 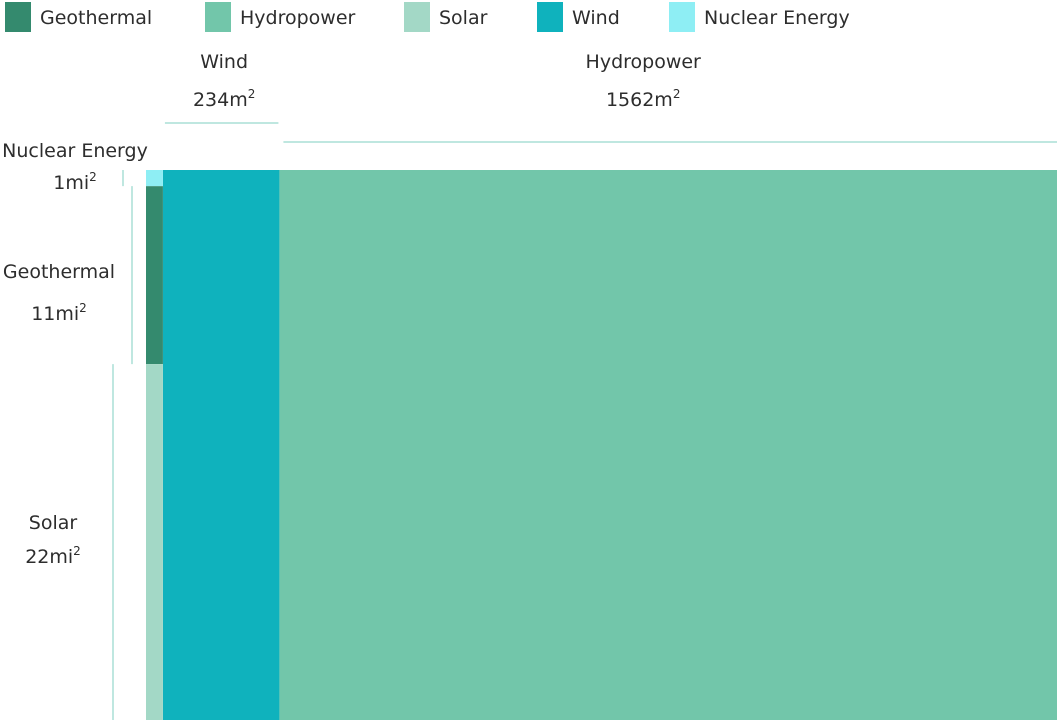 I want to click on label-unit-mark-wind: 2, so click(x=252, y=94).